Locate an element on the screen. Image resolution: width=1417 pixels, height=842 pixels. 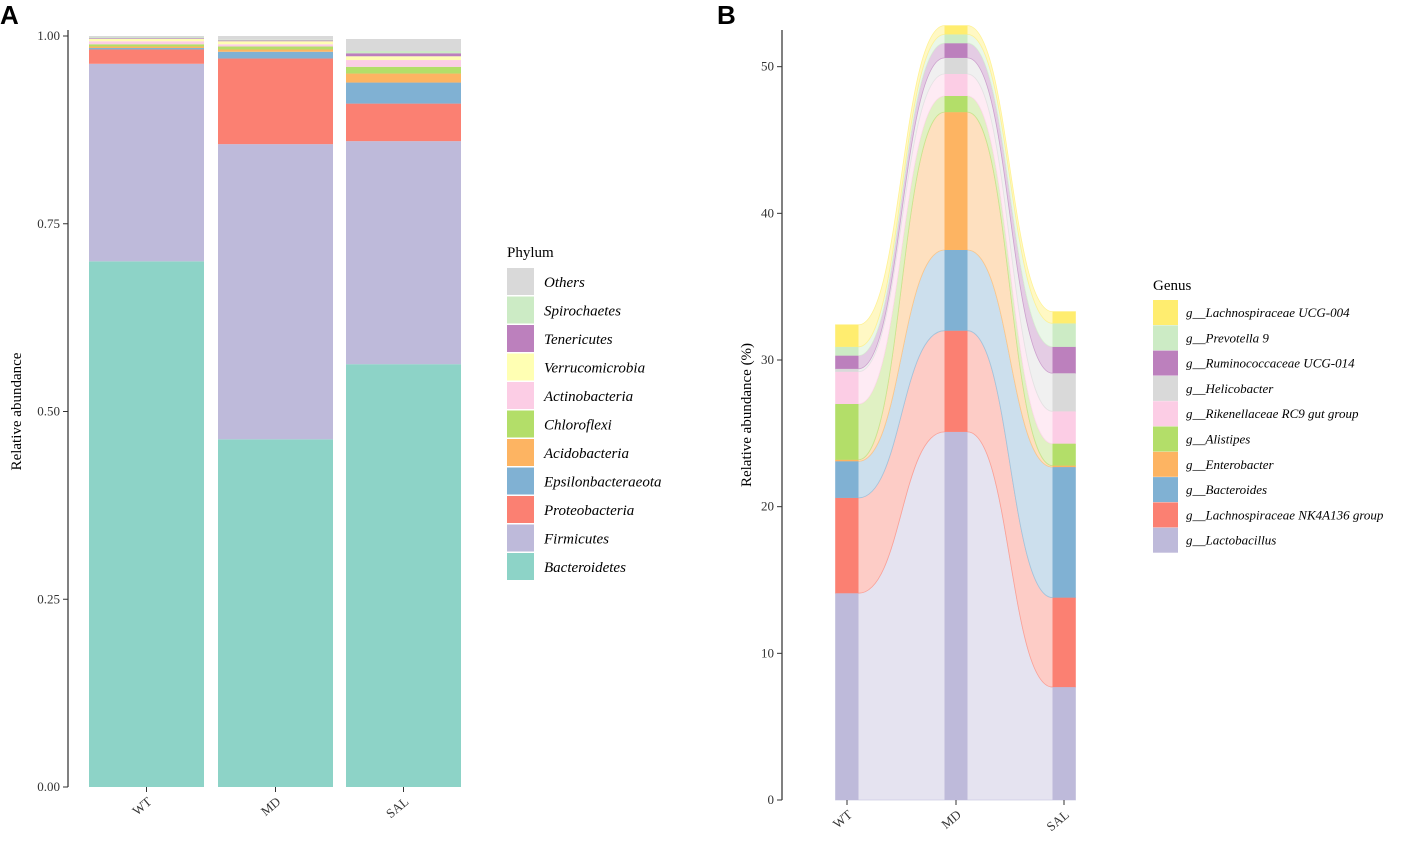
bar-segment-md-verrucomicrobia is located at coordinates (275, 43).